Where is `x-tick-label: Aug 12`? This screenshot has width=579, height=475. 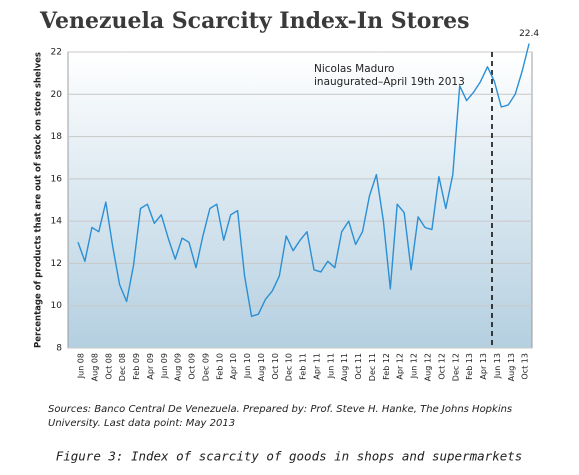 x-tick-label: Aug 12 is located at coordinates (428, 367).